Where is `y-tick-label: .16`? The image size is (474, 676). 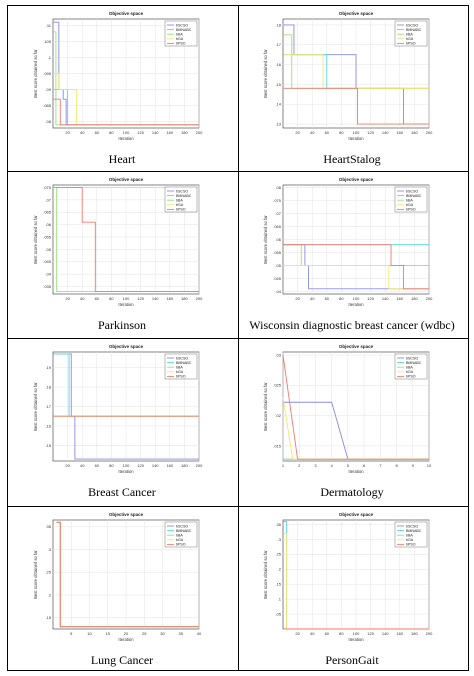
y-tick-label: .16 is located at coordinates (48, 425).